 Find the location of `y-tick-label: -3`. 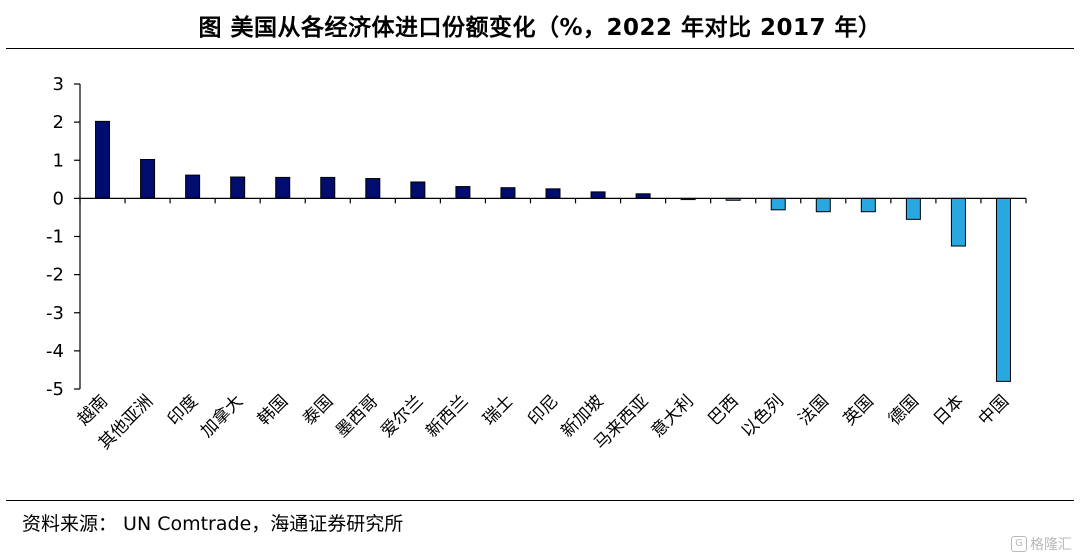

y-tick-label: -3 is located at coordinates (55, 313).